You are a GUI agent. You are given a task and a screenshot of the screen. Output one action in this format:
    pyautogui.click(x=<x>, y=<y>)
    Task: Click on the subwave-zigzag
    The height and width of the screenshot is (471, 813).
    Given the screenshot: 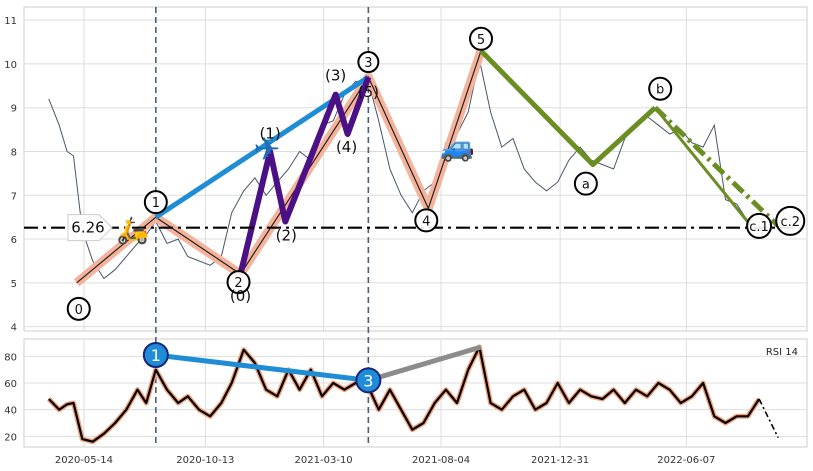 What is the action you would take?
    pyautogui.click(x=304, y=175)
    